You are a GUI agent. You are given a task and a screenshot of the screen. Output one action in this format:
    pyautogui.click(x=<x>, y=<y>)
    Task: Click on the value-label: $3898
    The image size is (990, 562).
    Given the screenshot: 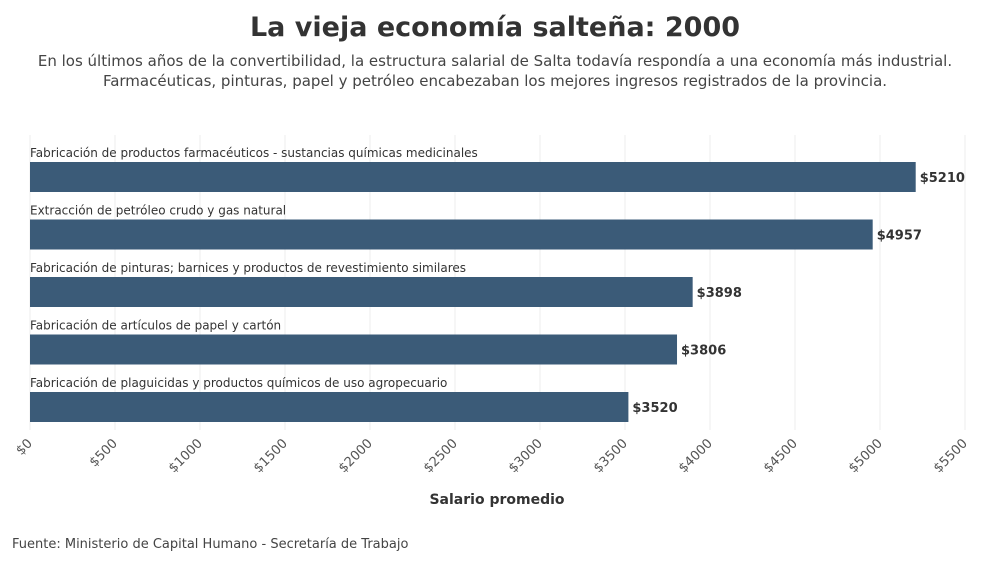 What is the action you would take?
    pyautogui.click(x=719, y=293)
    